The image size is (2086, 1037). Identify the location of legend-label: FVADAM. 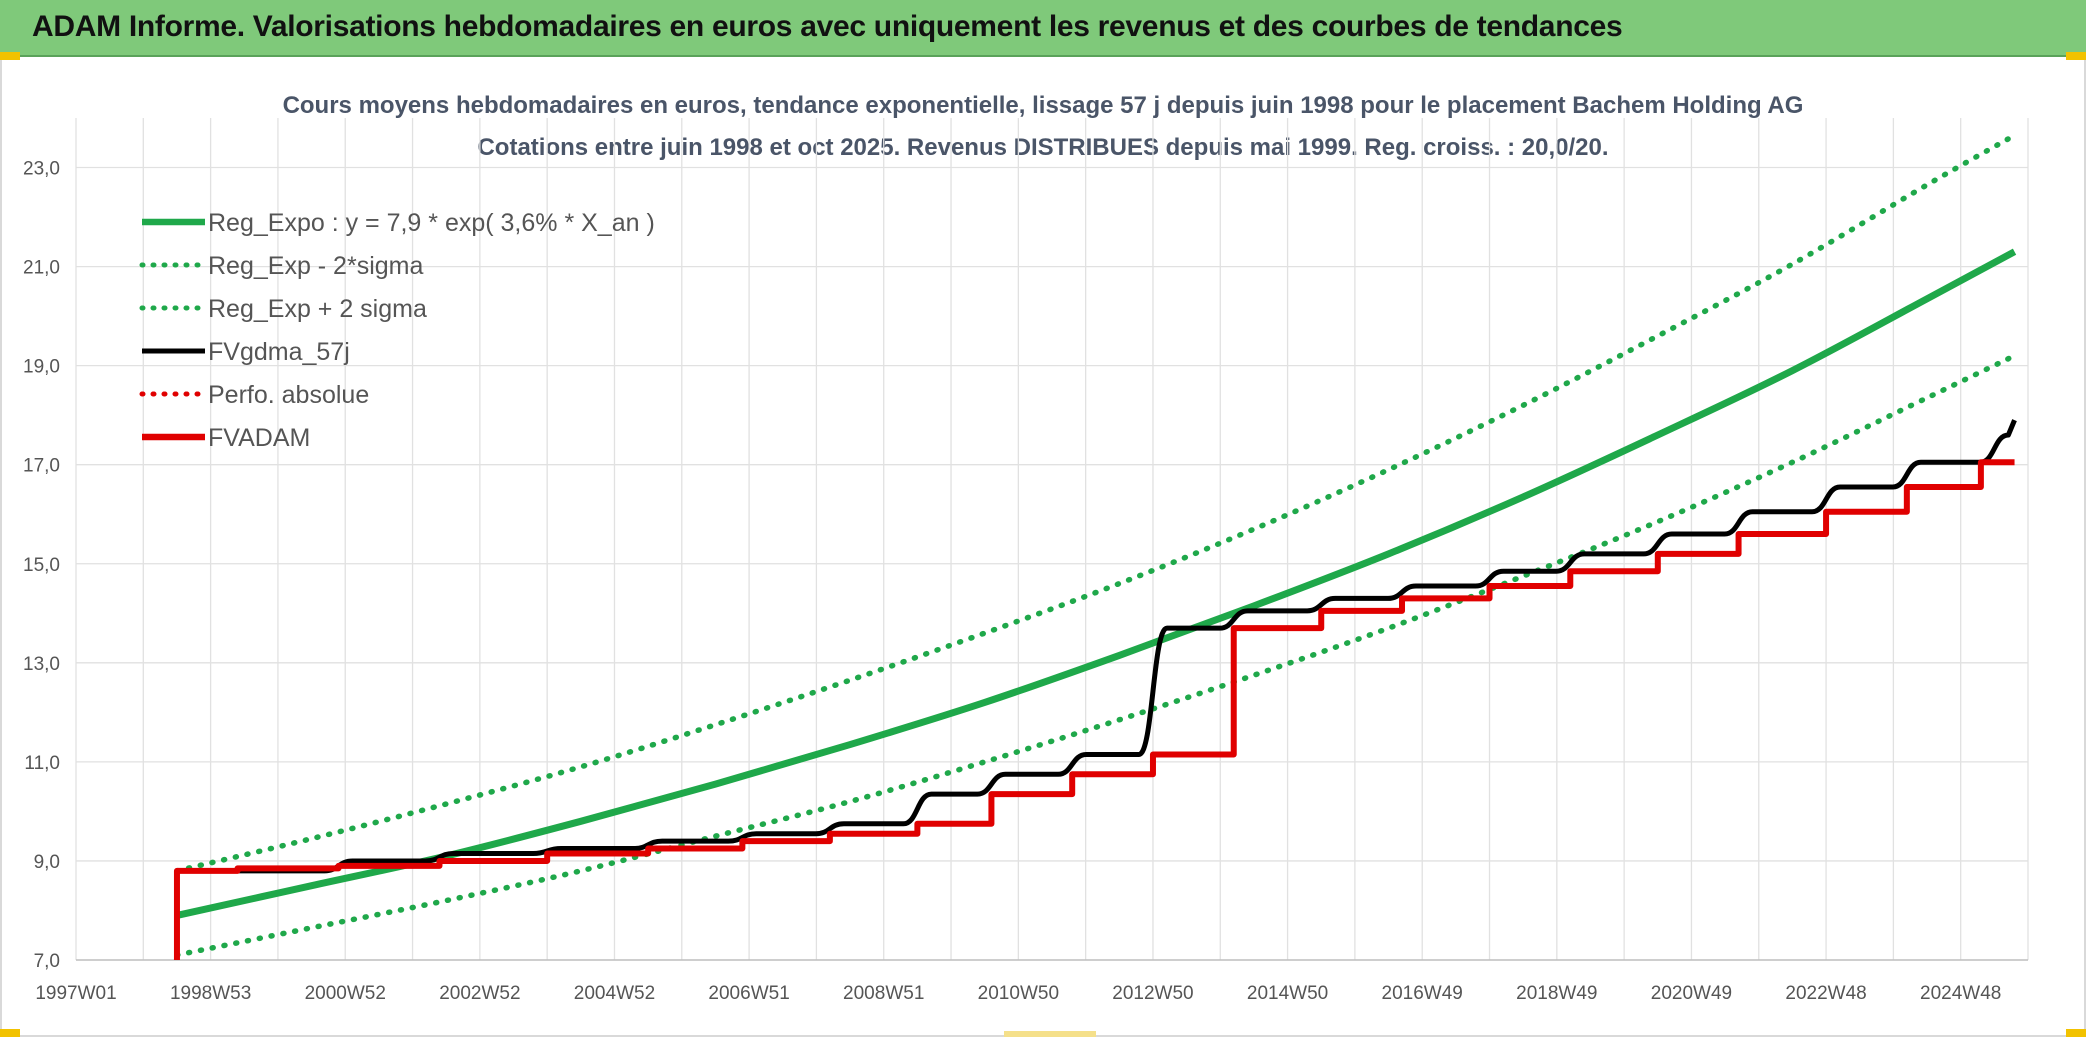
(259, 438).